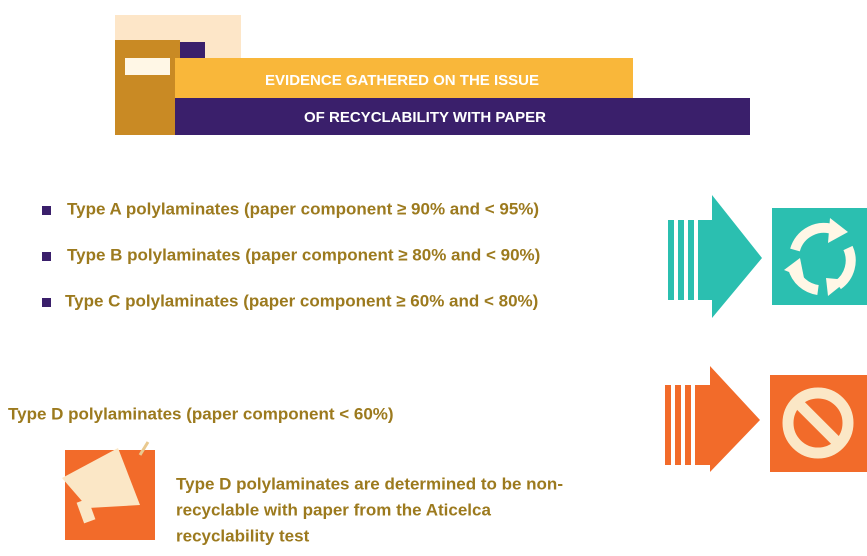 This screenshot has width=867, height=556. I want to click on arrow-recyclable, so click(715, 256).